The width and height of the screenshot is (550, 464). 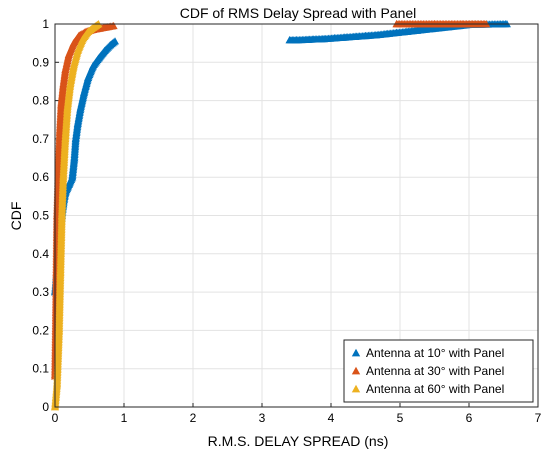 I want to click on y-tick-label: 0.4, so click(x=40, y=254).